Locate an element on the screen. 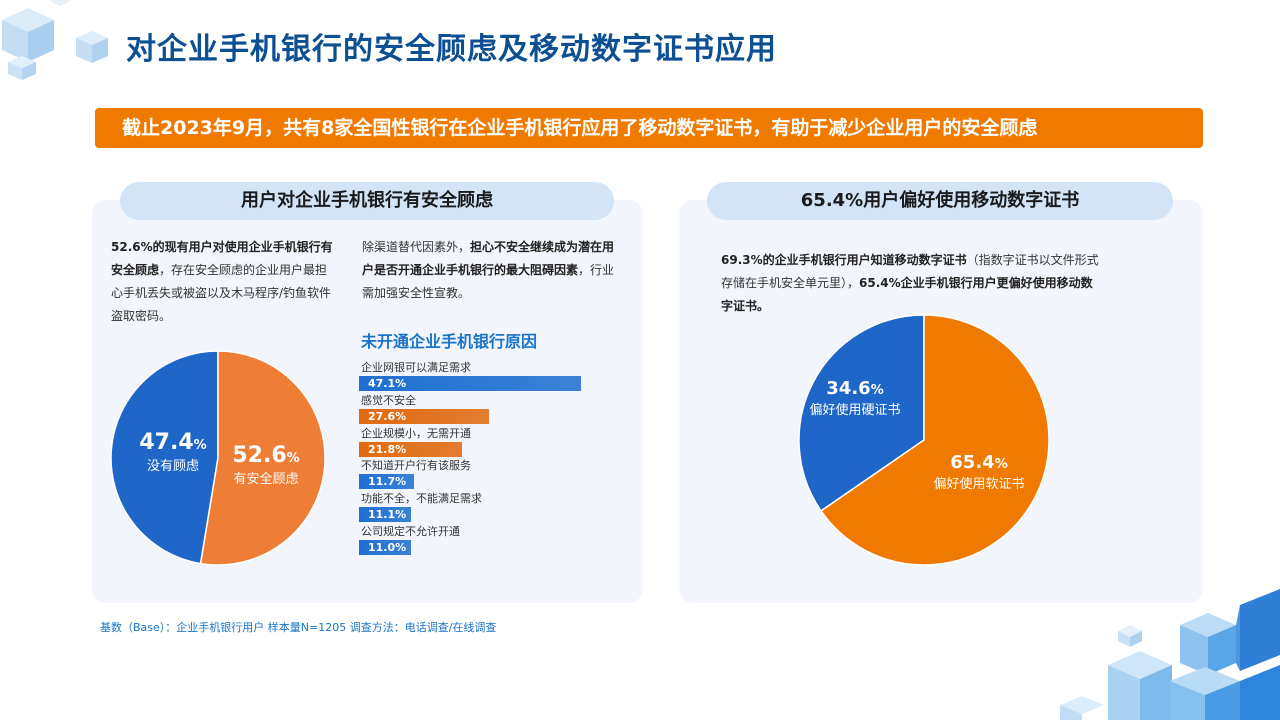 The image size is (1280, 720). left-paragraph-2-start: 除渠道替代因素外， is located at coordinates (416, 247).